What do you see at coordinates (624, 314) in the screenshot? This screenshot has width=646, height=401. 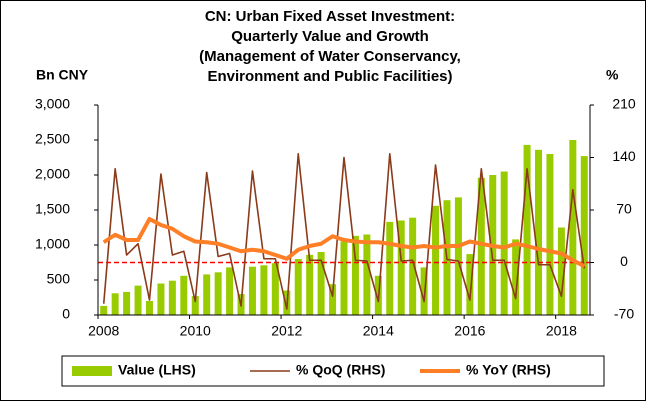 I see `y2-tick-label: -70` at bounding box center [624, 314].